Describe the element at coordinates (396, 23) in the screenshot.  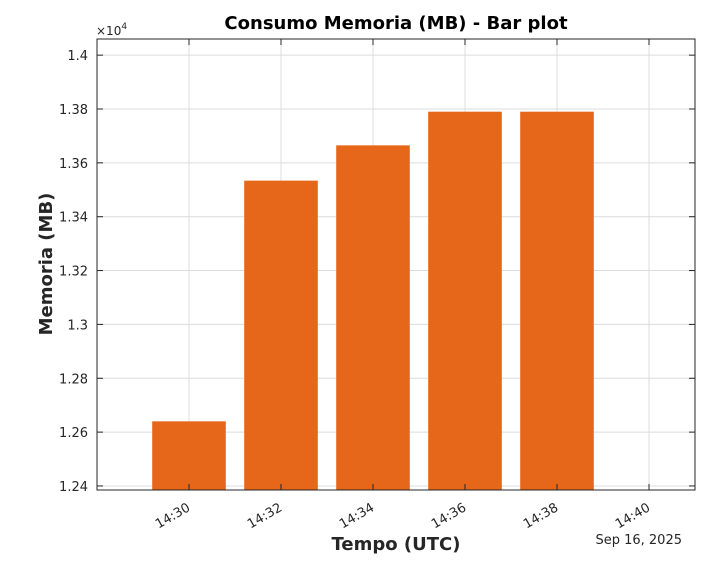
I see `chart-title: Consumo Memoria (MB) - Bar plot` at that location.